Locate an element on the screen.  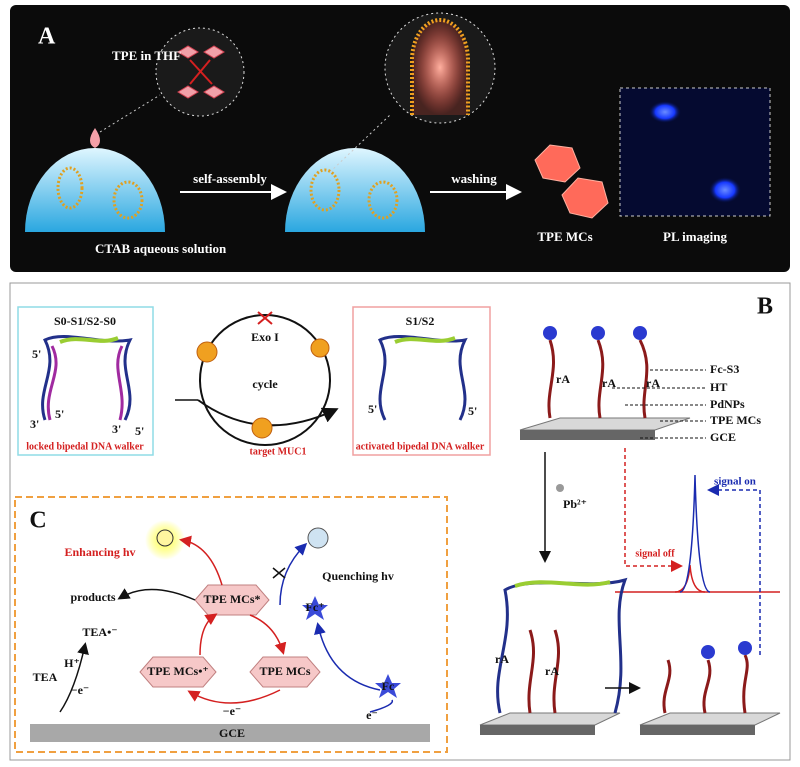
label: Quenching hv is located at coordinates (358, 576).